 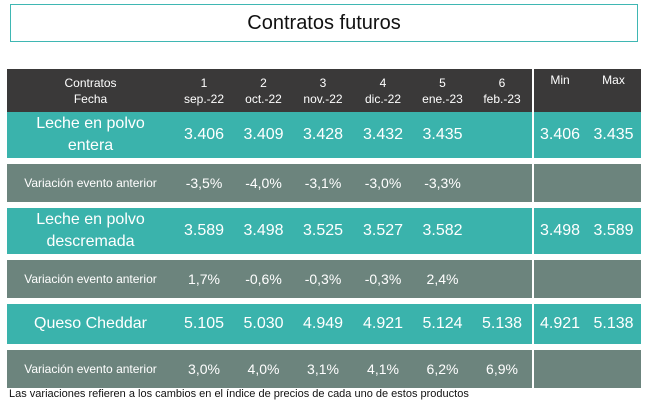 I want to click on contract-number: 3, so click(x=323, y=82).